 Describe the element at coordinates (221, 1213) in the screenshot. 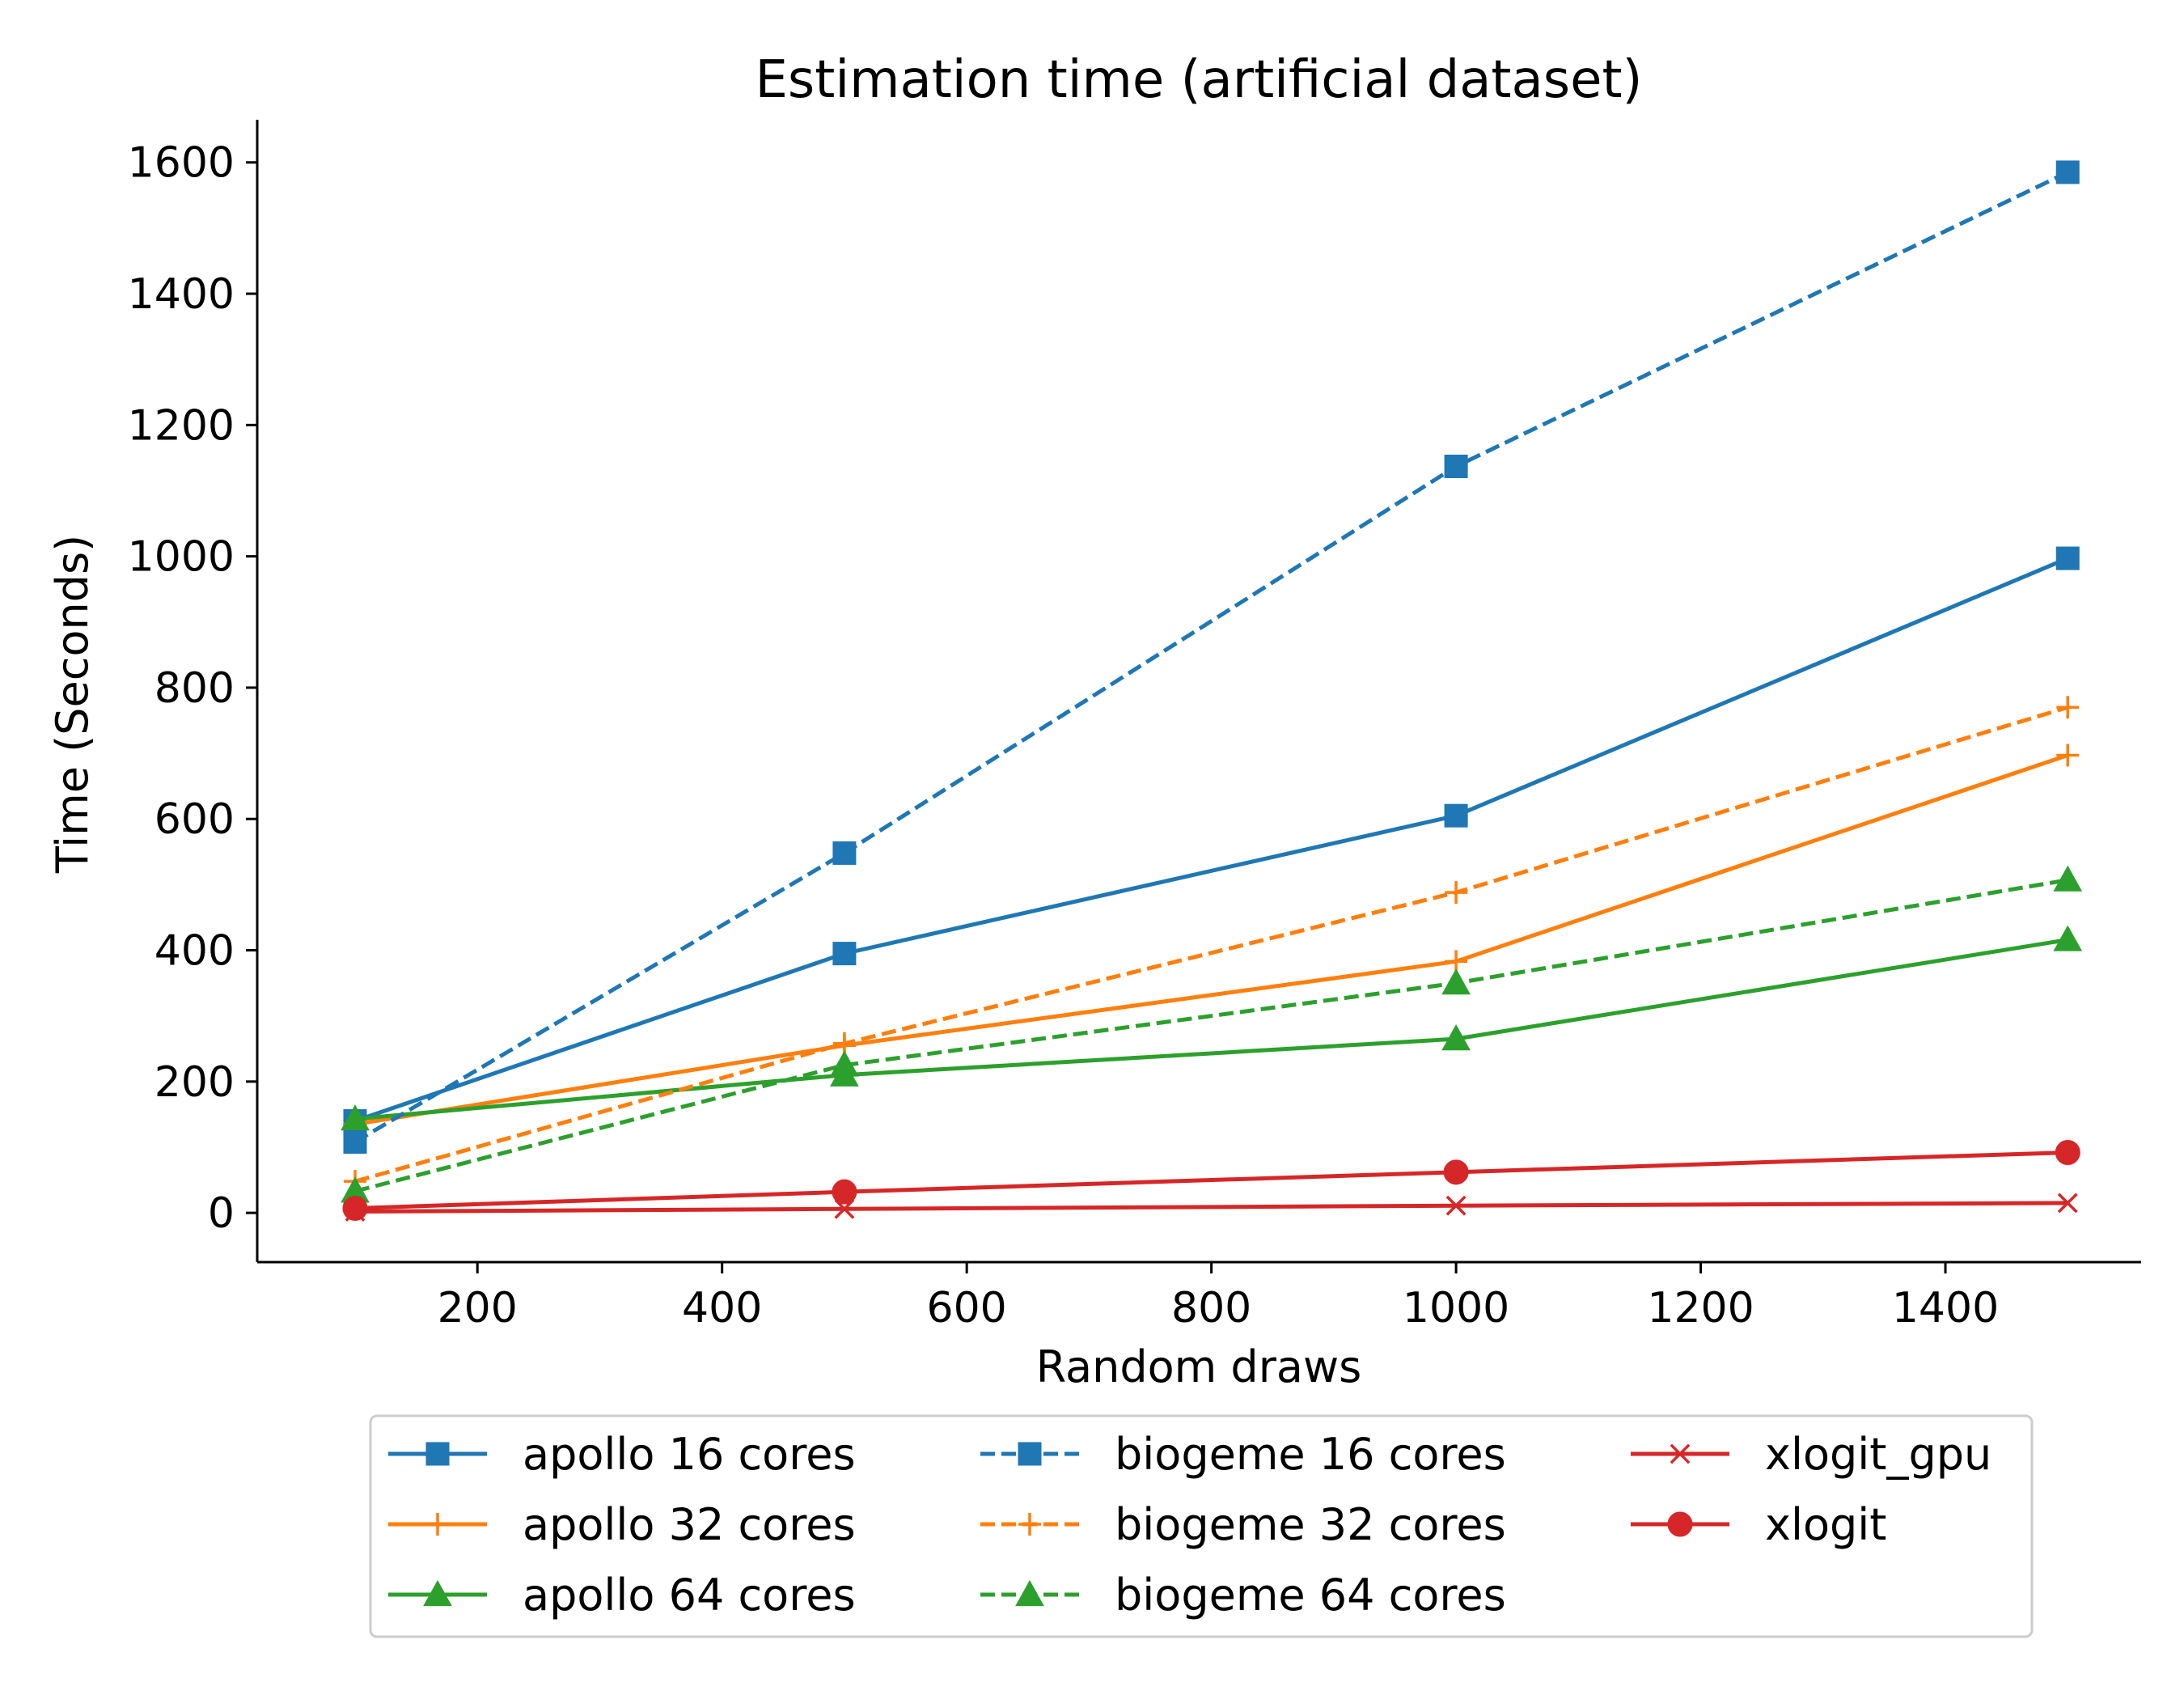

I see `y-tick-label: 0` at that location.